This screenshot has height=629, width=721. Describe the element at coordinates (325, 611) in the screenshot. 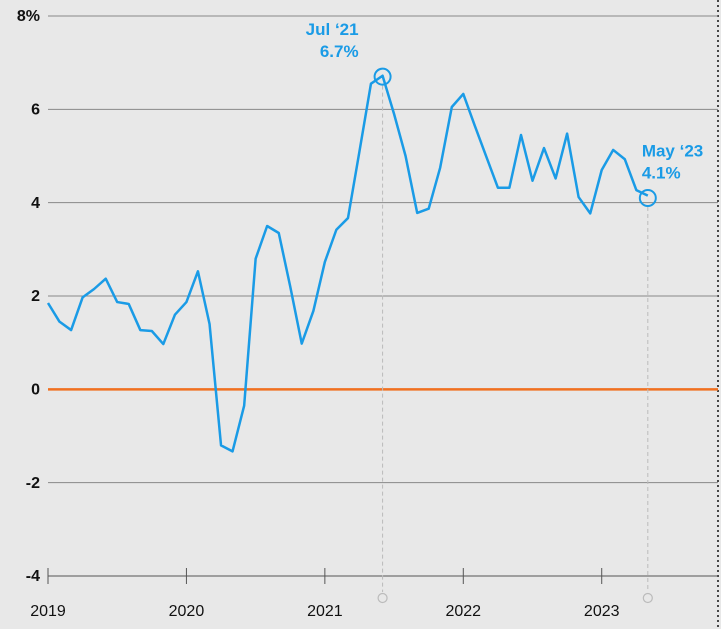

I see `x-tick-label: 2021` at that location.